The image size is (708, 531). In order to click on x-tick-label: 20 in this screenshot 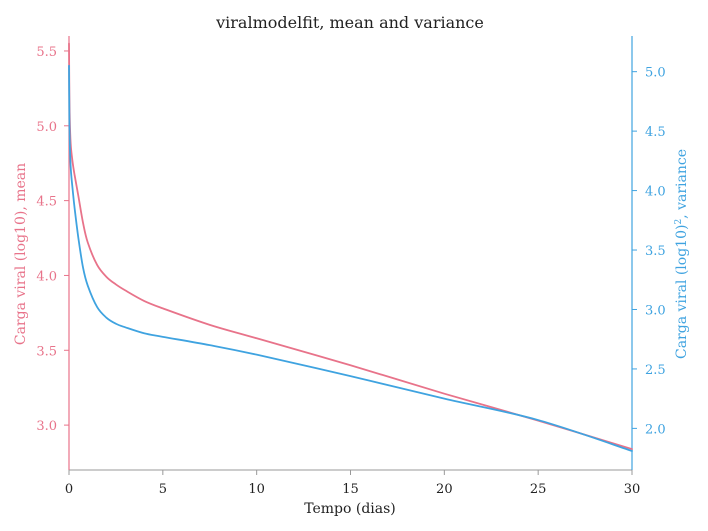, I will do `click(444, 489)`.